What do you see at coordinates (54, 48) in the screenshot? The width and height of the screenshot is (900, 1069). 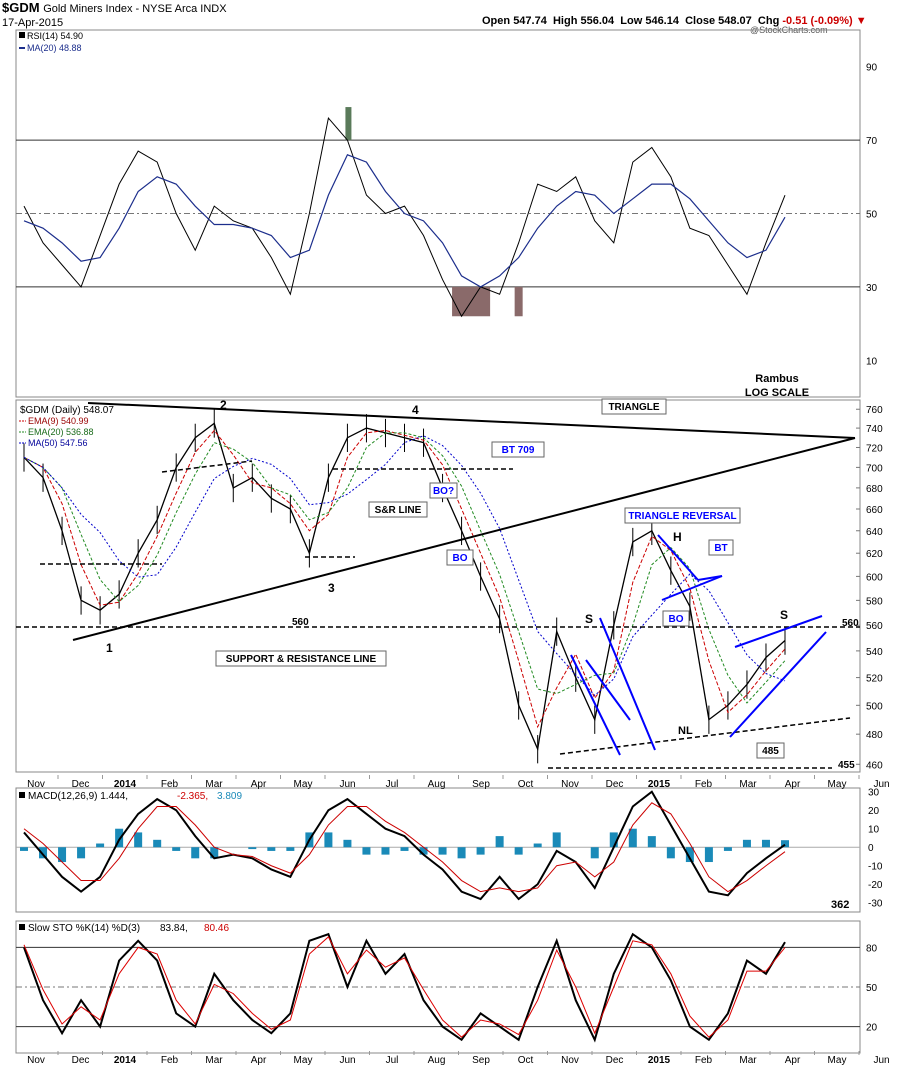 I see `legend-rsi-ma: MA(20) 48.88` at bounding box center [54, 48].